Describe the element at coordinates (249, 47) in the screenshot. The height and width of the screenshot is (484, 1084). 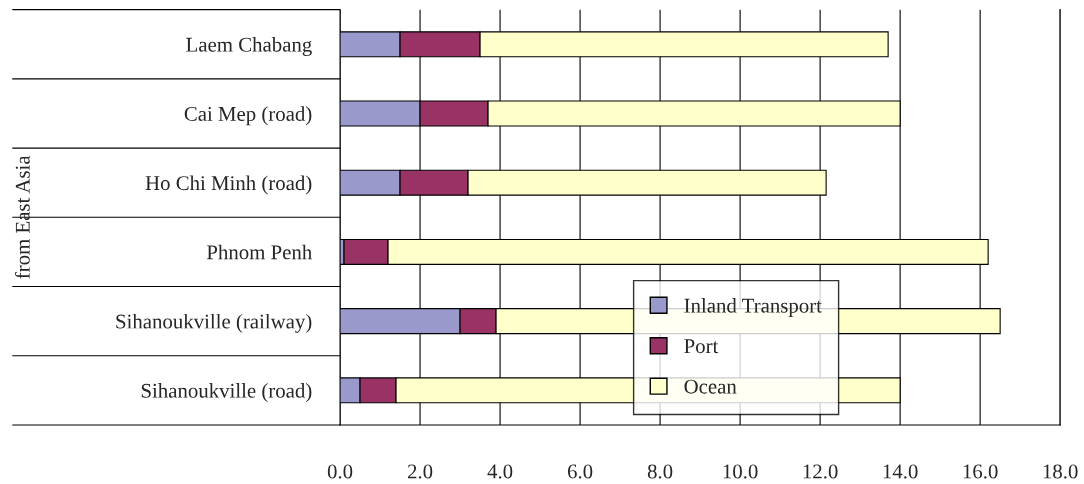
I see `y-tick-label: Laem Chabang` at that location.